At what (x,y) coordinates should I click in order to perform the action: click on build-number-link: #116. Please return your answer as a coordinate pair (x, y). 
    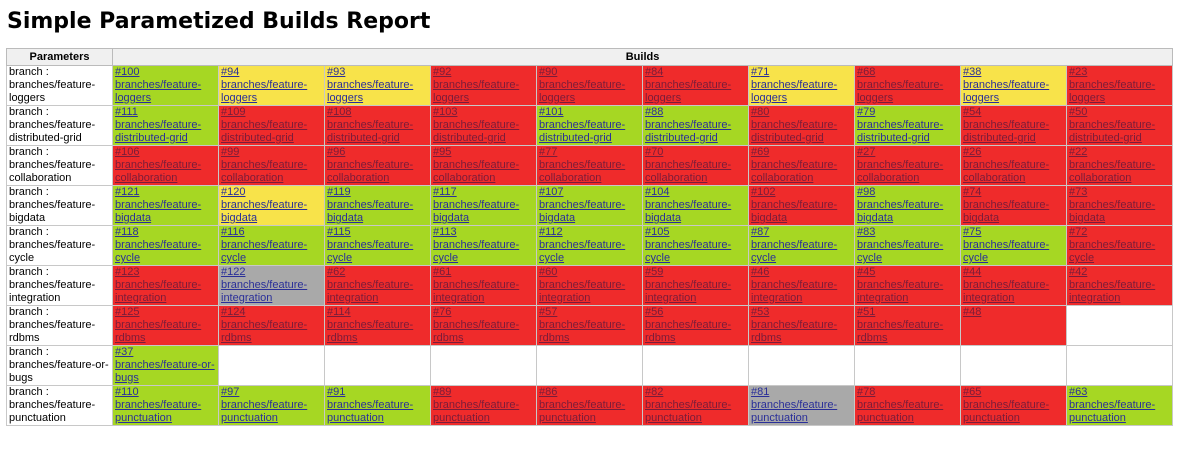
    Looking at the image, I should click on (233, 232).